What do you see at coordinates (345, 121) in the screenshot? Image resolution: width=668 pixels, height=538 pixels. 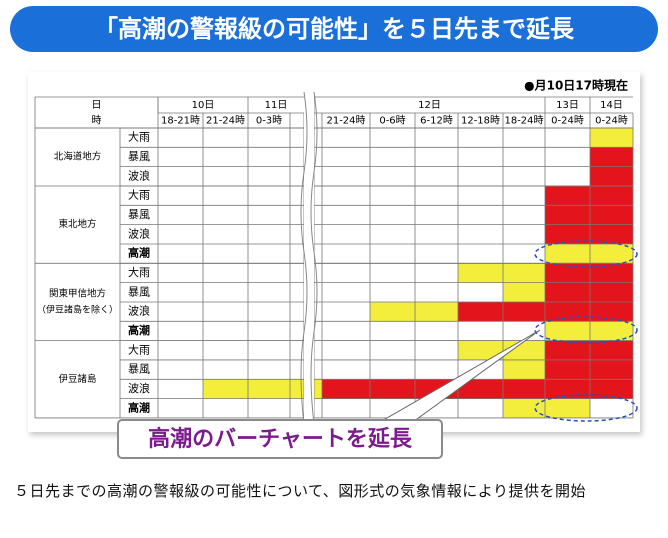 I see `time-label: 21-24時` at bounding box center [345, 121].